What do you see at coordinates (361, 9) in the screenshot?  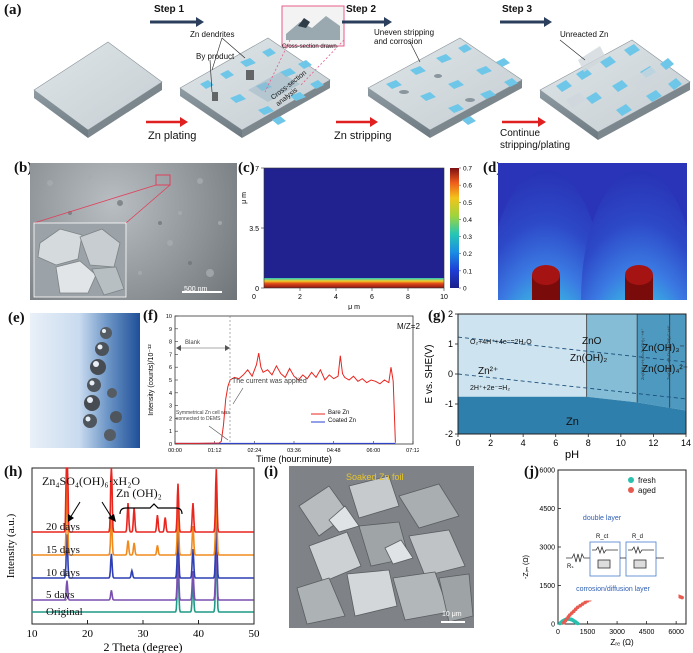 I see `step-2-label: Step 2` at bounding box center [361, 9].